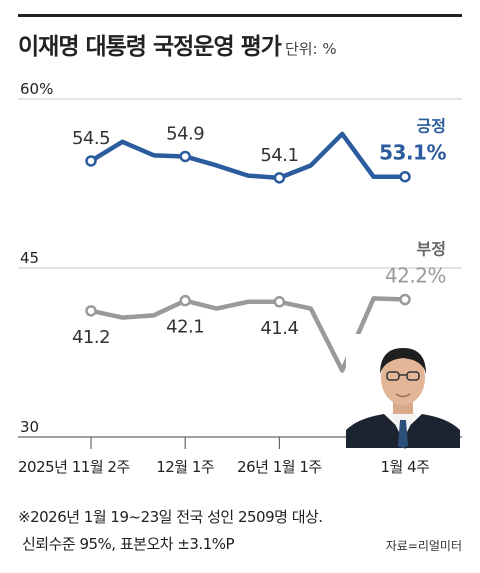 The image size is (480, 573). Describe the element at coordinates (403, 391) in the screenshot. I see `president-portrait` at that location.